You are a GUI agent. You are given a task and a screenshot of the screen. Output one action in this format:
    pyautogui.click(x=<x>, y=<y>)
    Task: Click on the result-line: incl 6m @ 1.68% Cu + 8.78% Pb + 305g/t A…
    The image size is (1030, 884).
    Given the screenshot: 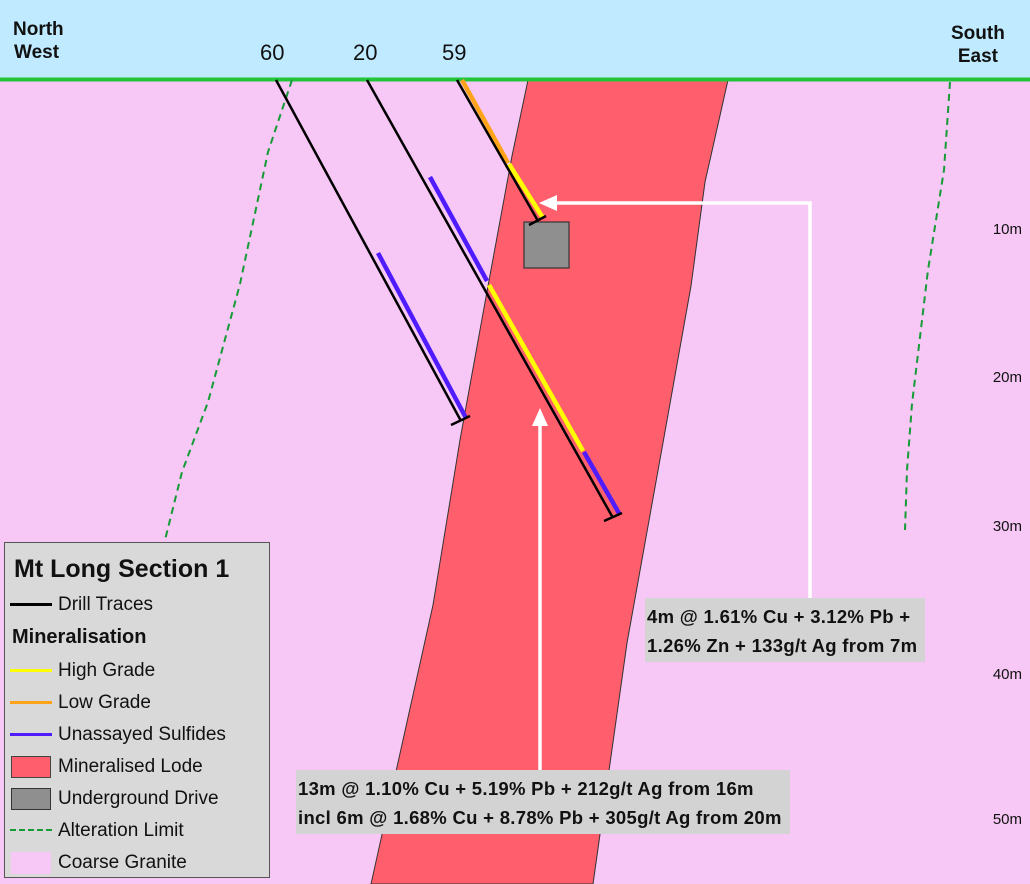 What is the action you would take?
    pyautogui.click(x=540, y=817)
    